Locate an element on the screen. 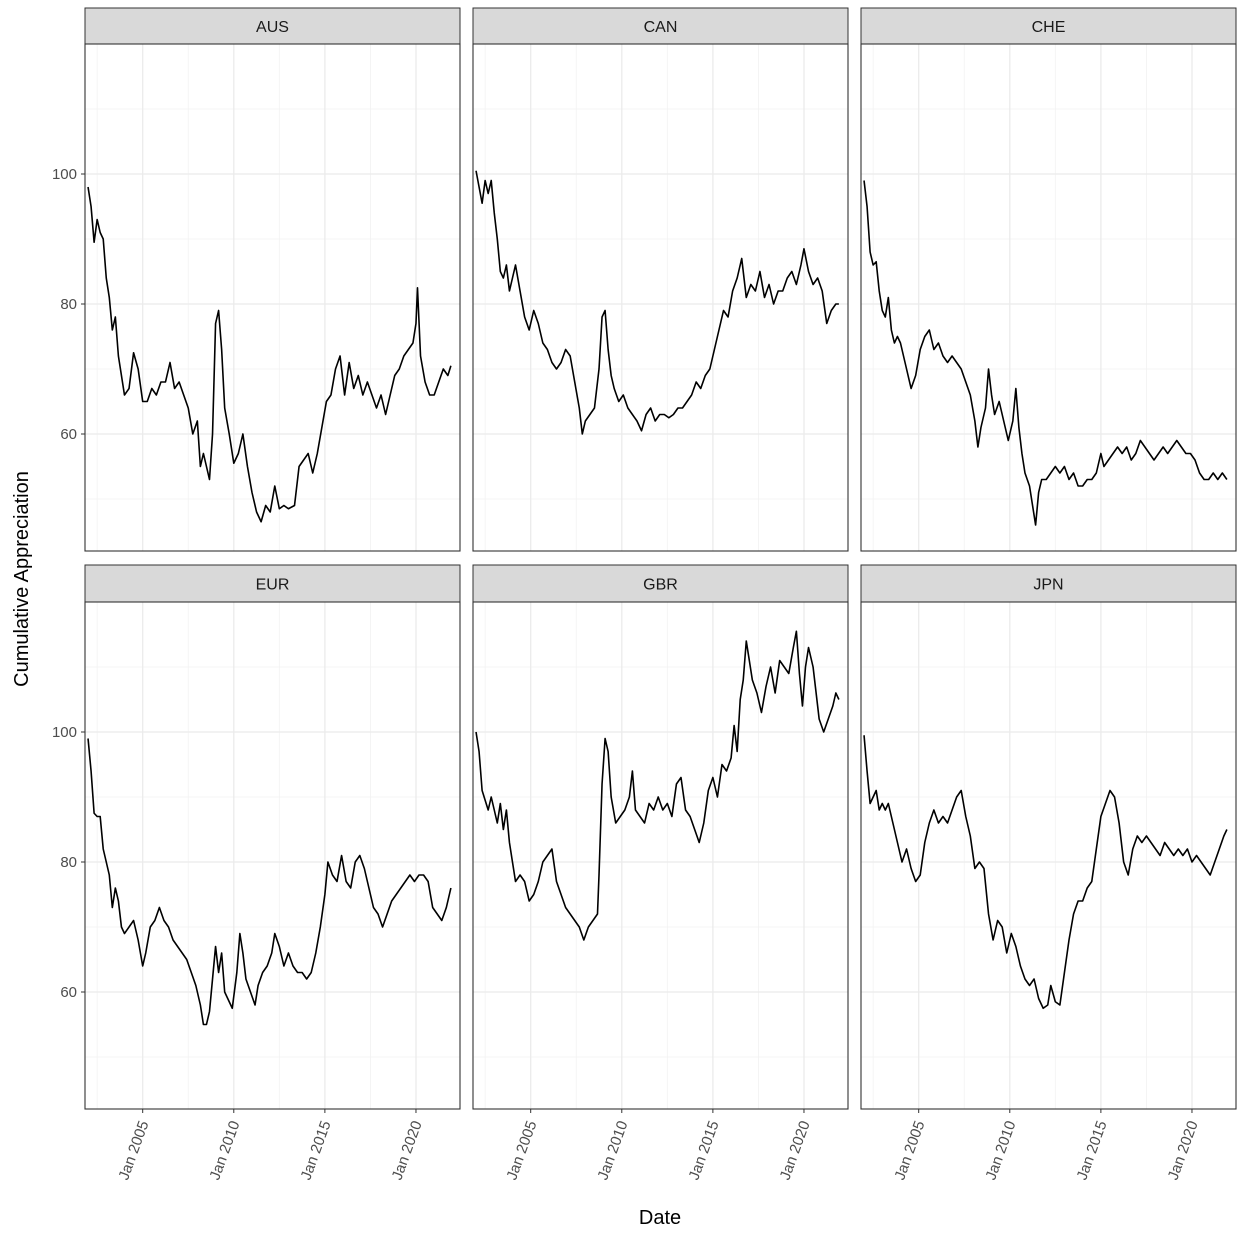 The width and height of the screenshot is (1238, 1238). facet-panel-che: CHE is located at coordinates (1048, 279).